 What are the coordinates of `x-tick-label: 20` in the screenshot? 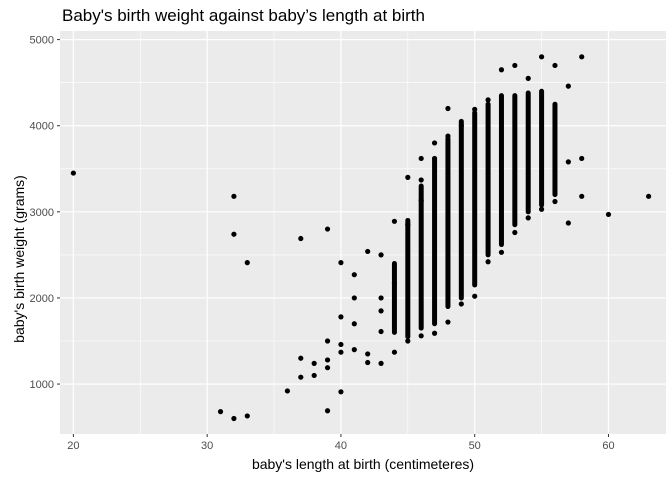 It's located at (73, 446).